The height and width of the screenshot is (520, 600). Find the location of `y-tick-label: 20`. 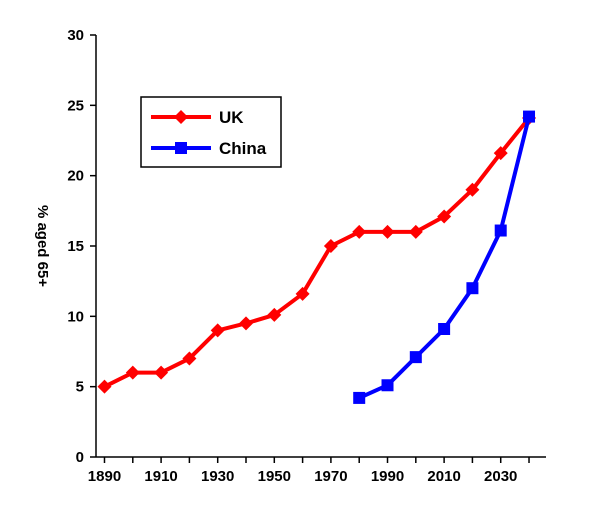

y-tick-label: 20 is located at coordinates (75, 176).